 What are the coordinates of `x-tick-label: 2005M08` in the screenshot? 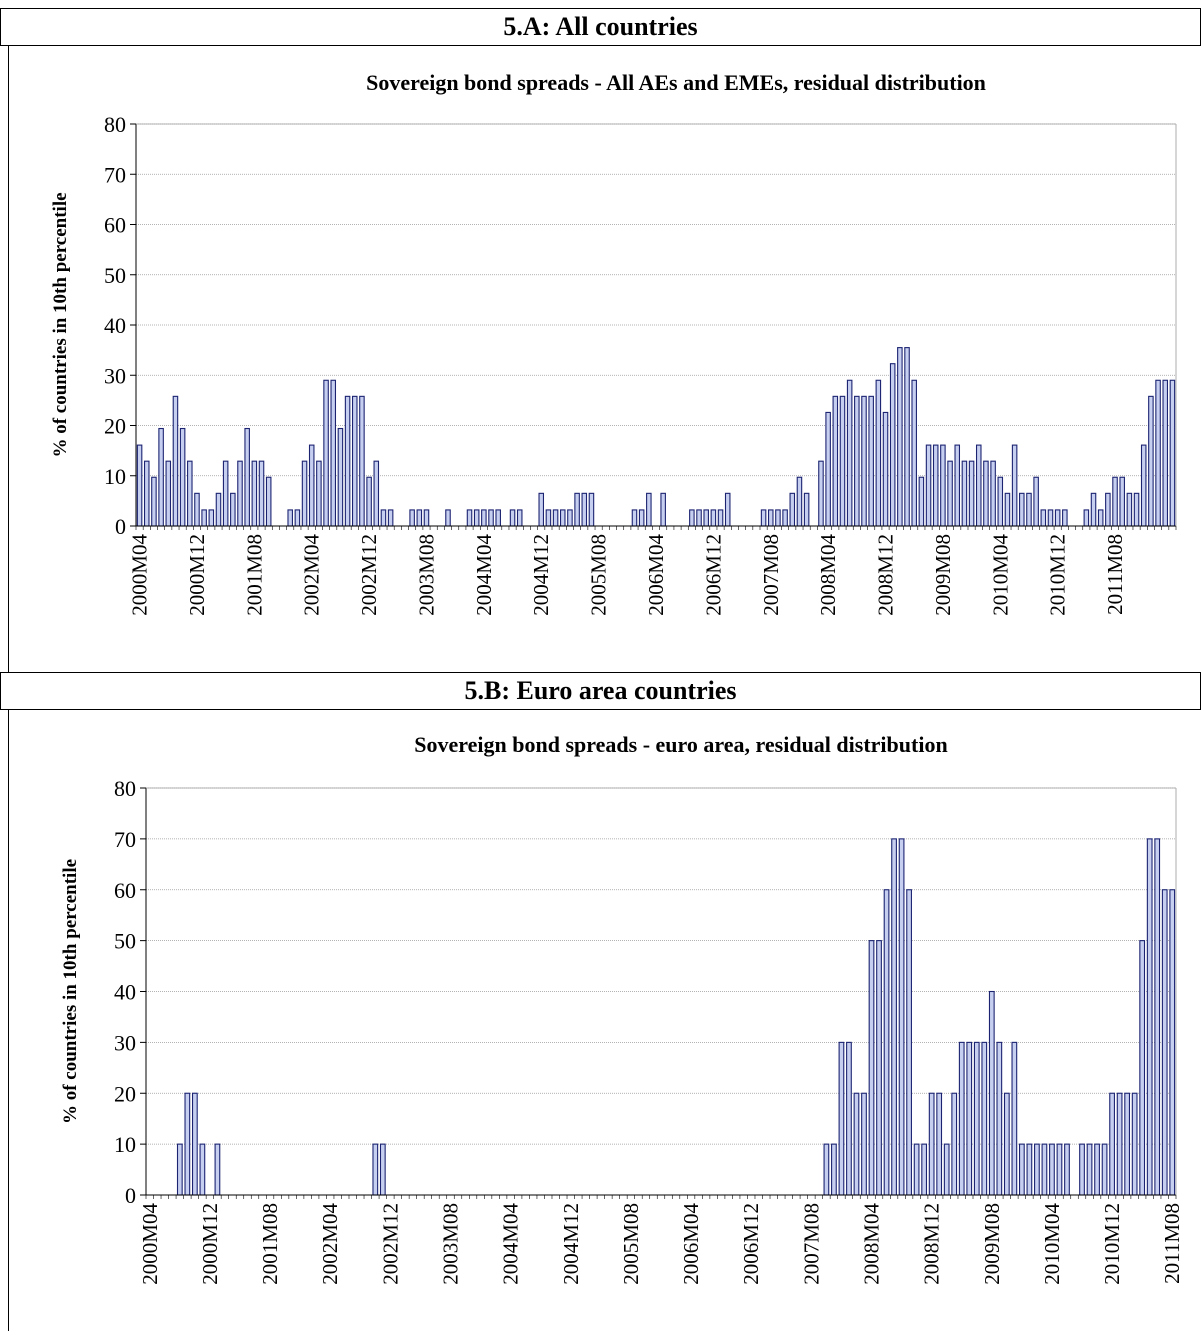 It's located at (599, 575).